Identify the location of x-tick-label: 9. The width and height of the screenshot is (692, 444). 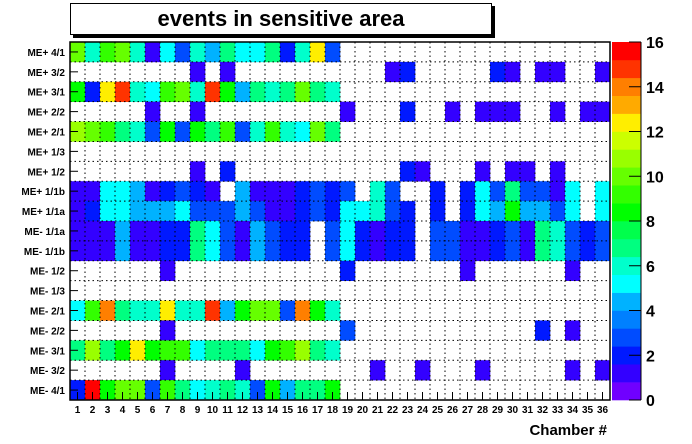
(198, 410).